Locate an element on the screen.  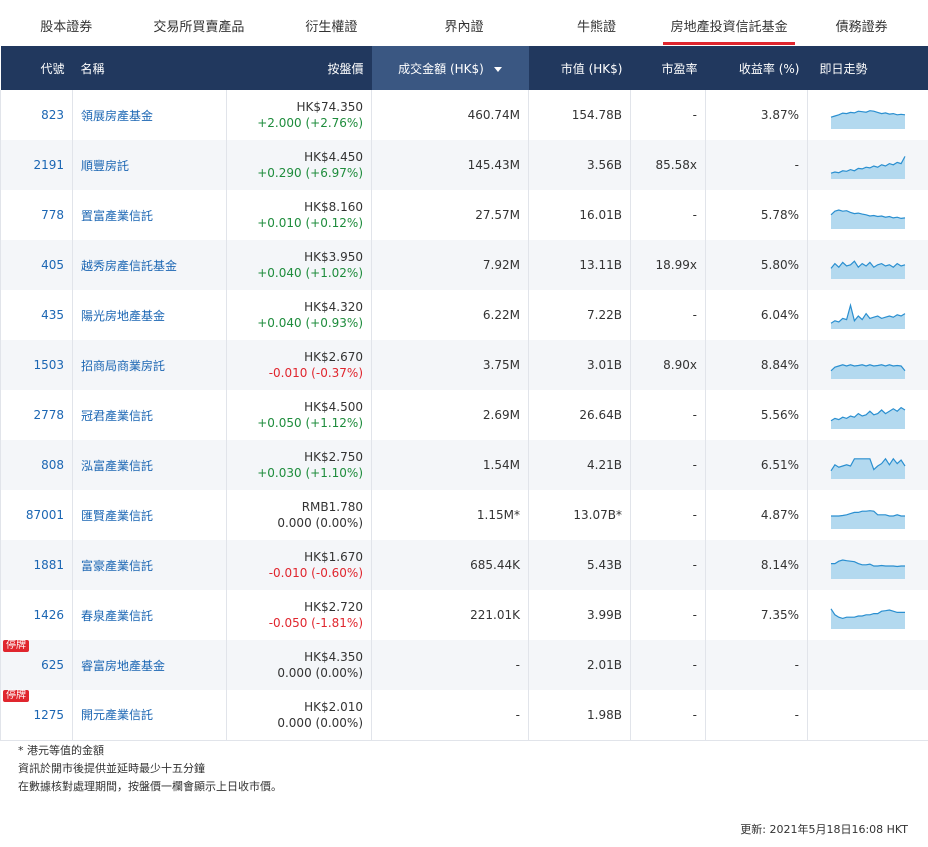
cell-code: 87001 is located at coordinates (36, 515).